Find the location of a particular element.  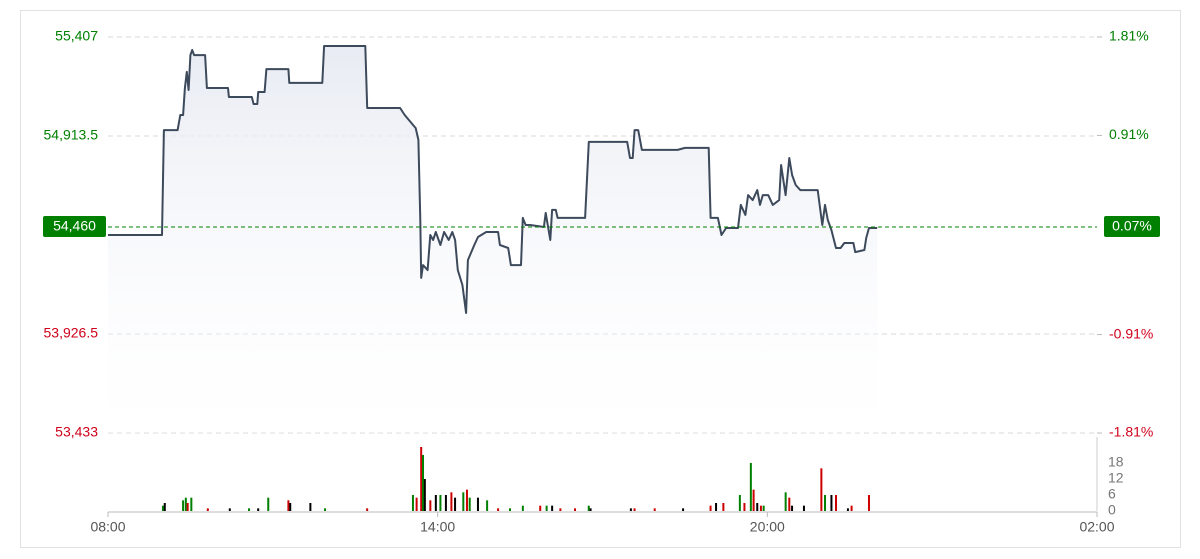

last-pct-box is located at coordinates (1132, 226).